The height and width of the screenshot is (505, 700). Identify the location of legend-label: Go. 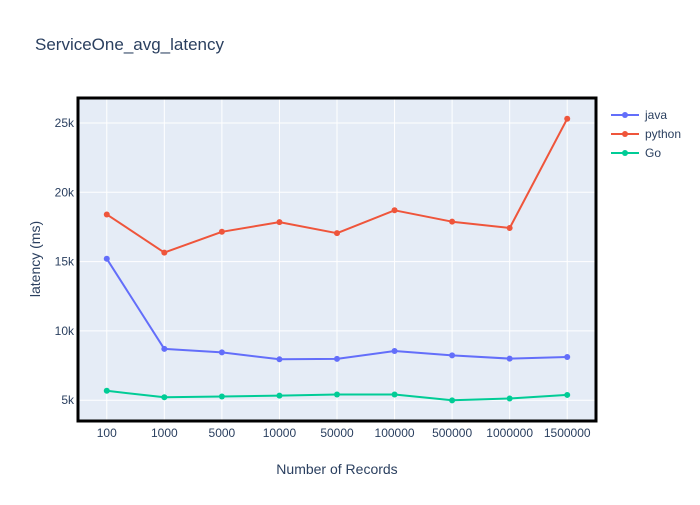
(653, 153).